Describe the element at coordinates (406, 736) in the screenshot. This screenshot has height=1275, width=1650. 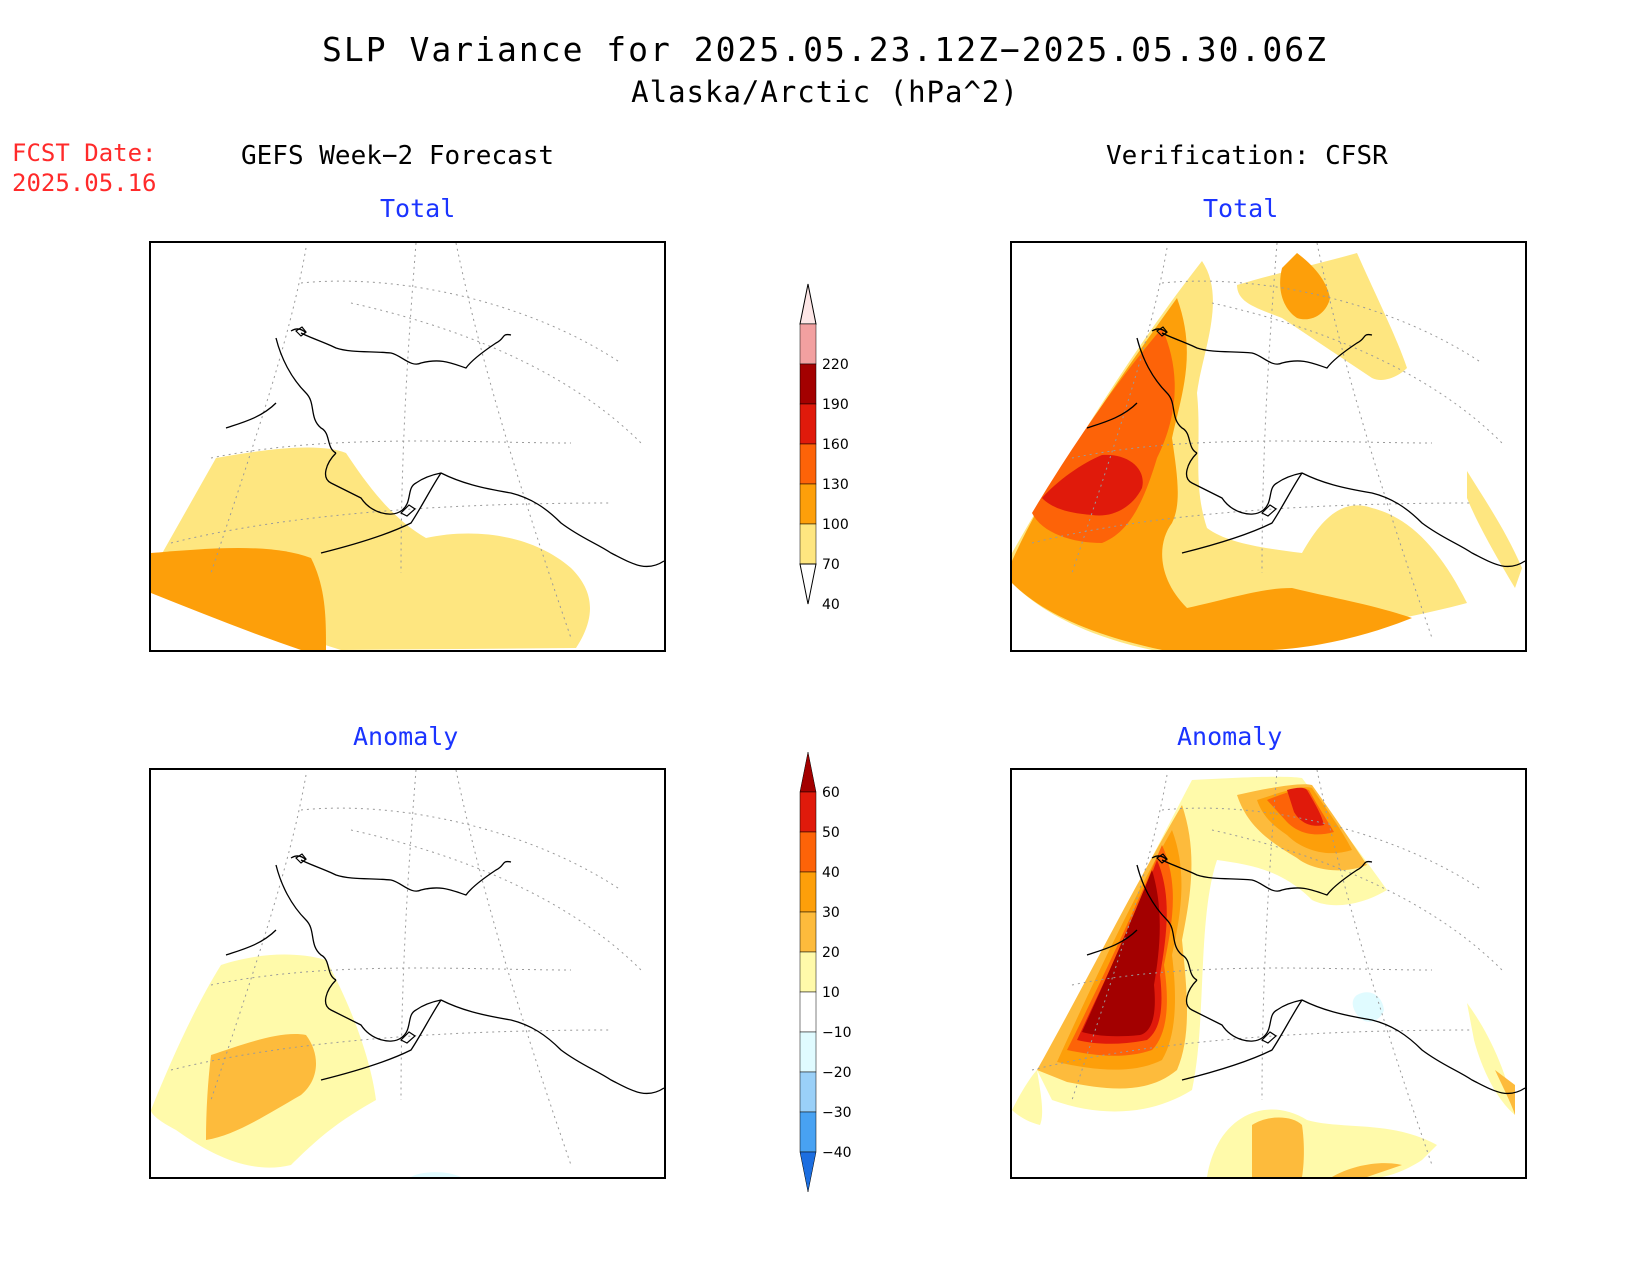
I see `panel-title-forecast-anomaly: Anomaly` at that location.